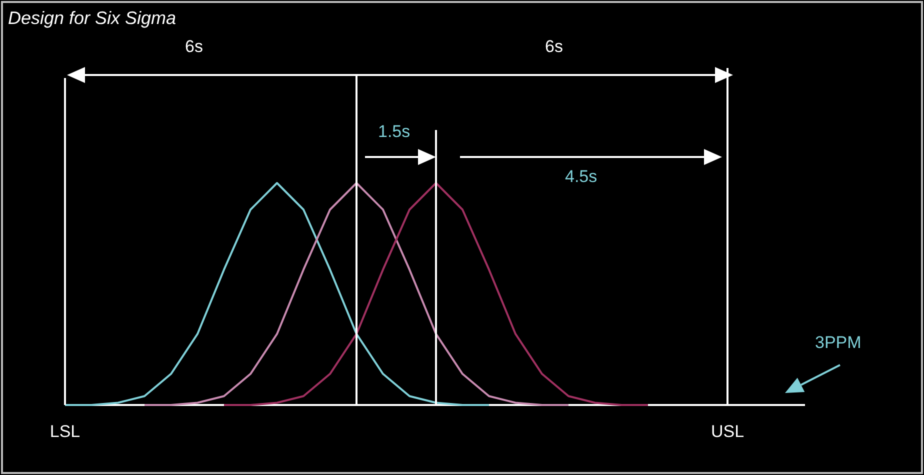  Describe the element at coordinates (92, 18) in the screenshot. I see `chart-title: Design for Six Sigma` at that location.